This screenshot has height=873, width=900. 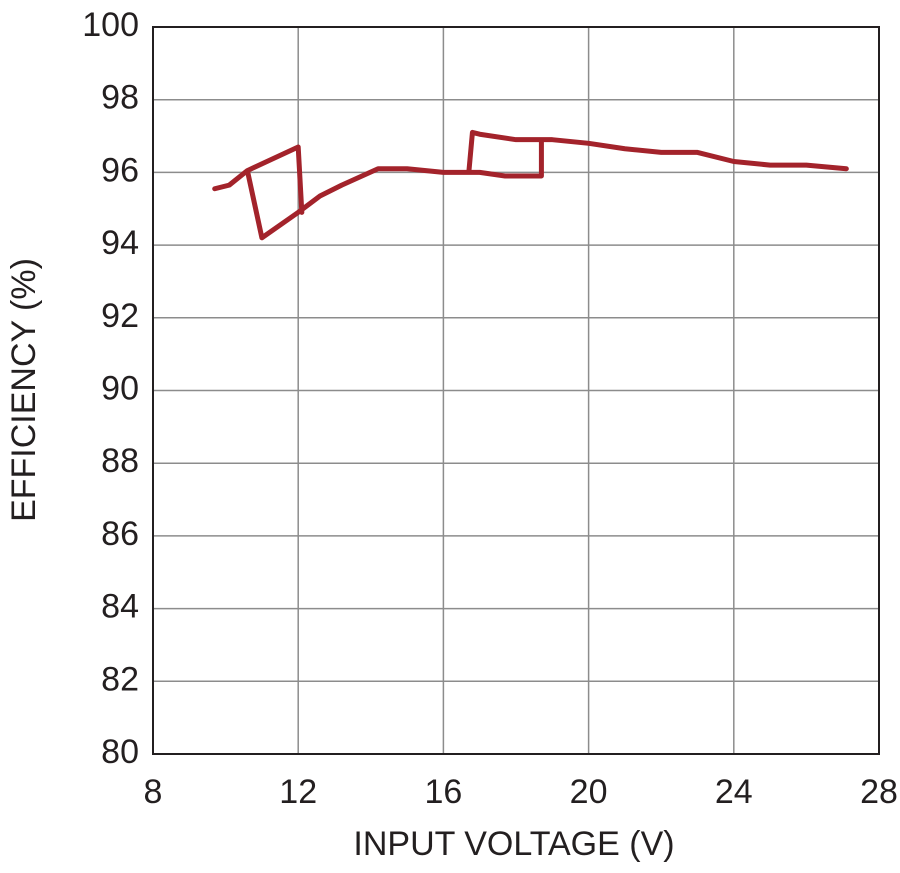 I want to click on y-tick-label: 80, so click(x=120, y=752).